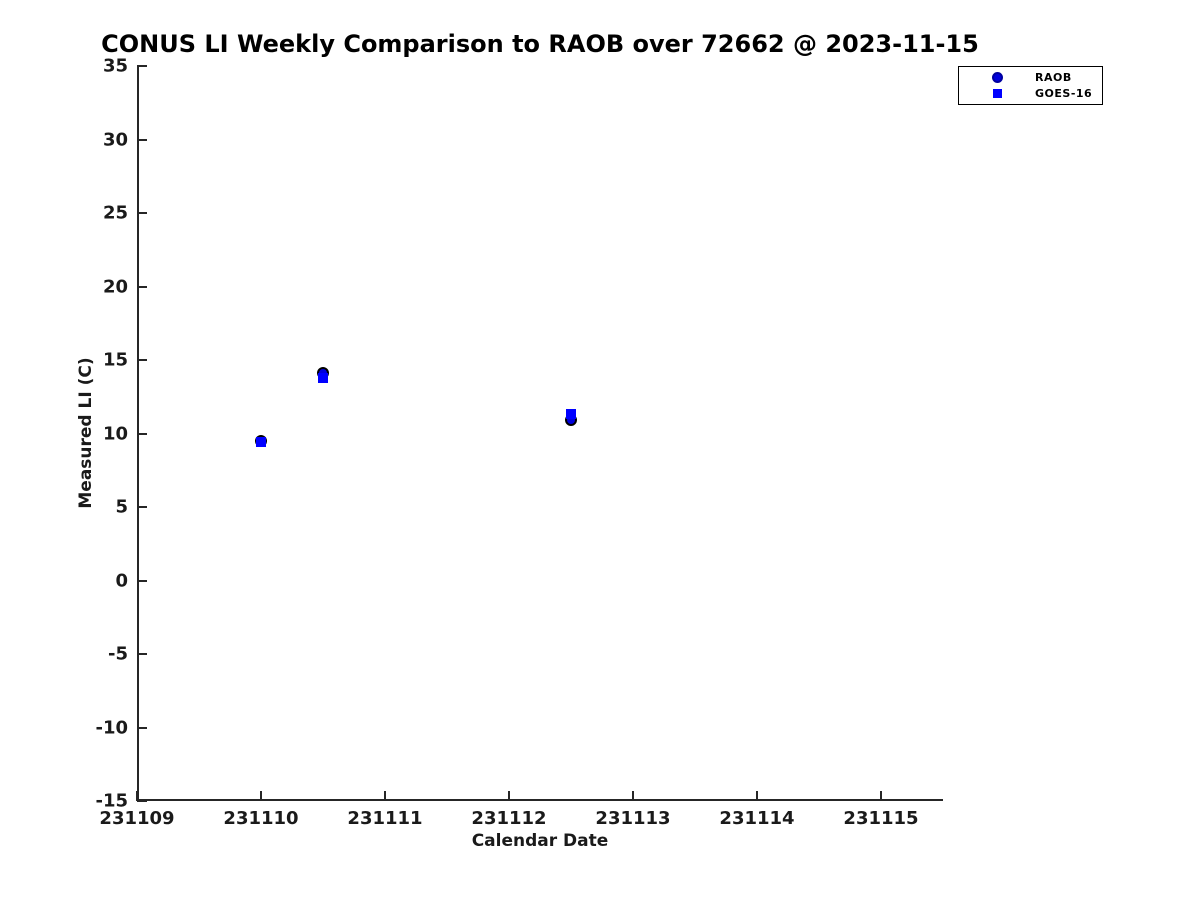 Image resolution: width=1200 pixels, height=900 pixels. I want to click on x-tick-label: 231113, so click(633, 818).